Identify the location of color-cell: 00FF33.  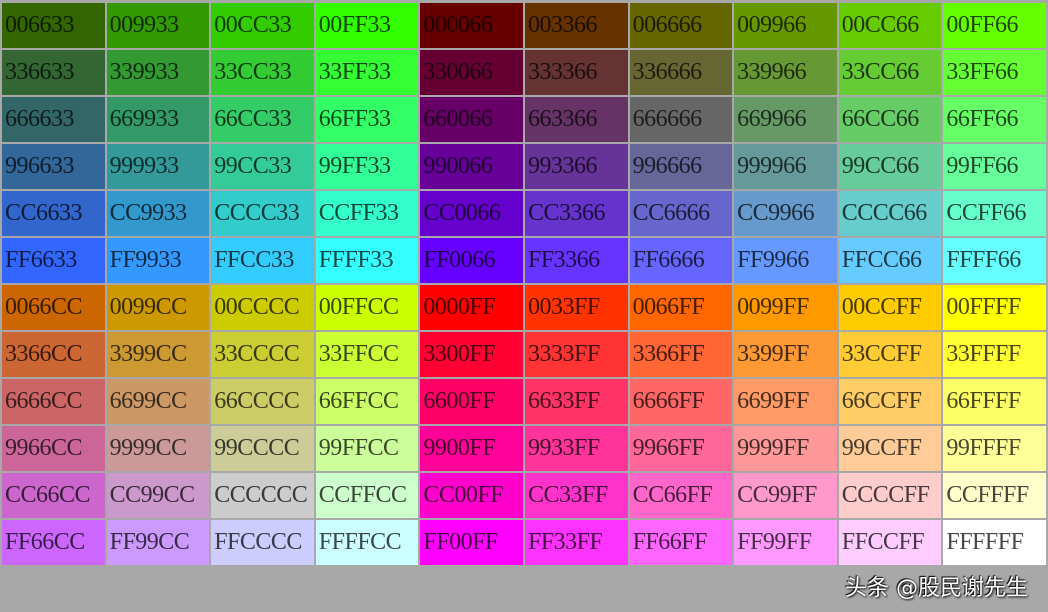
(367, 25).